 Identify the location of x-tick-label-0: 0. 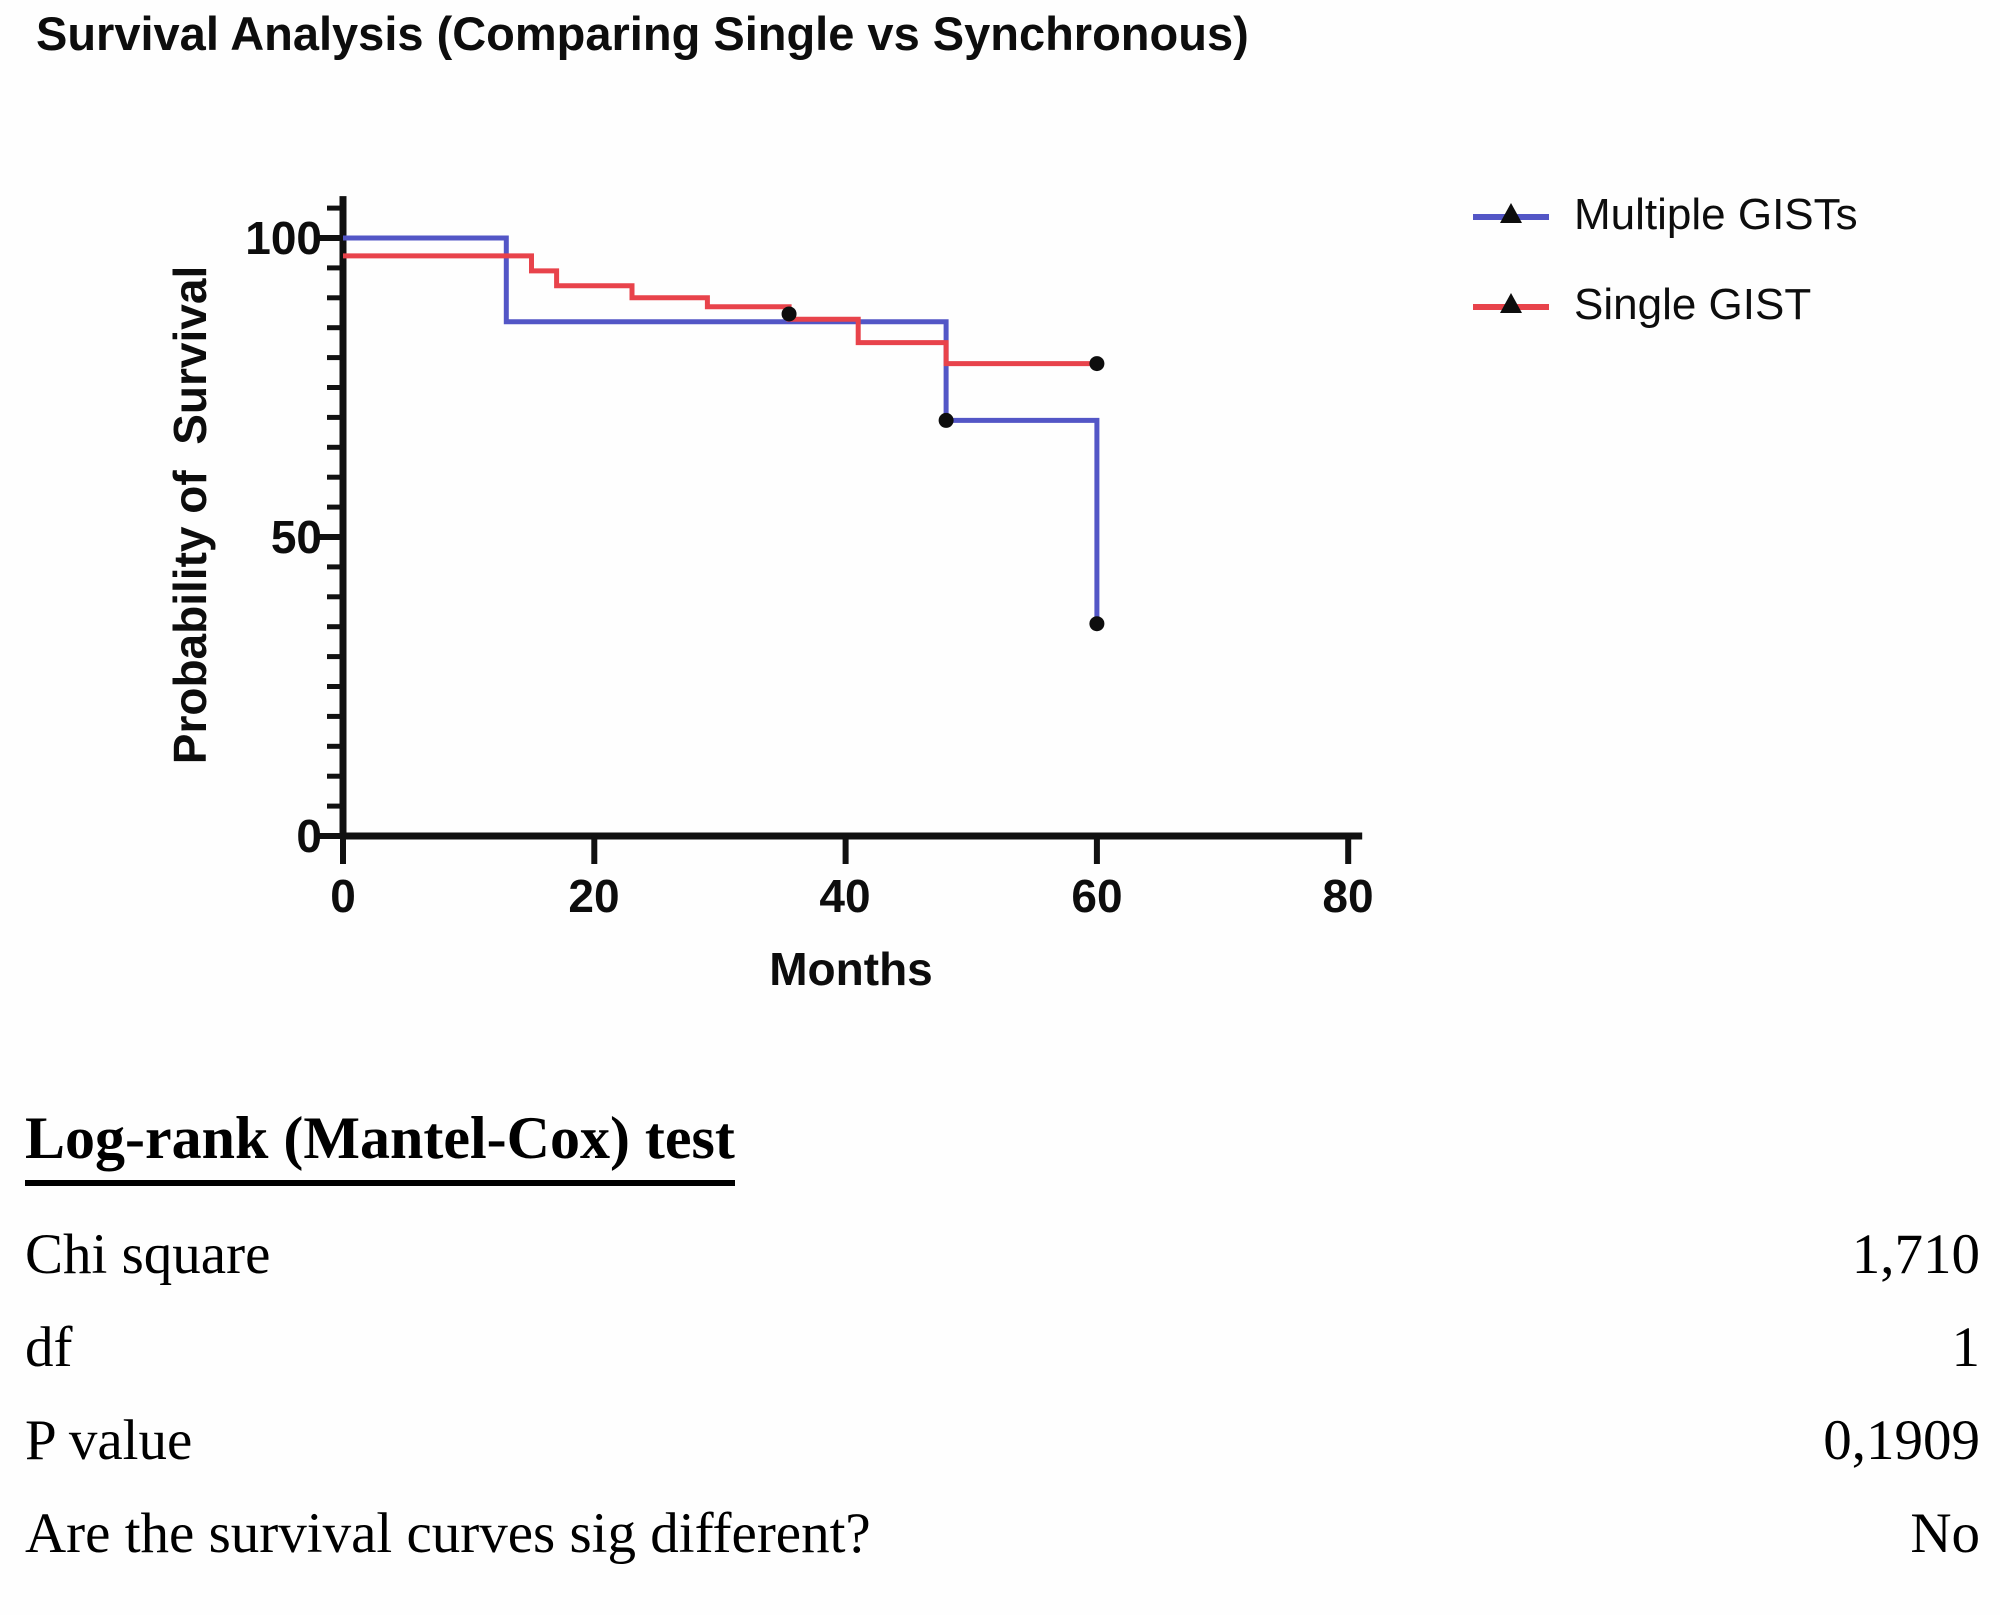
(343, 896).